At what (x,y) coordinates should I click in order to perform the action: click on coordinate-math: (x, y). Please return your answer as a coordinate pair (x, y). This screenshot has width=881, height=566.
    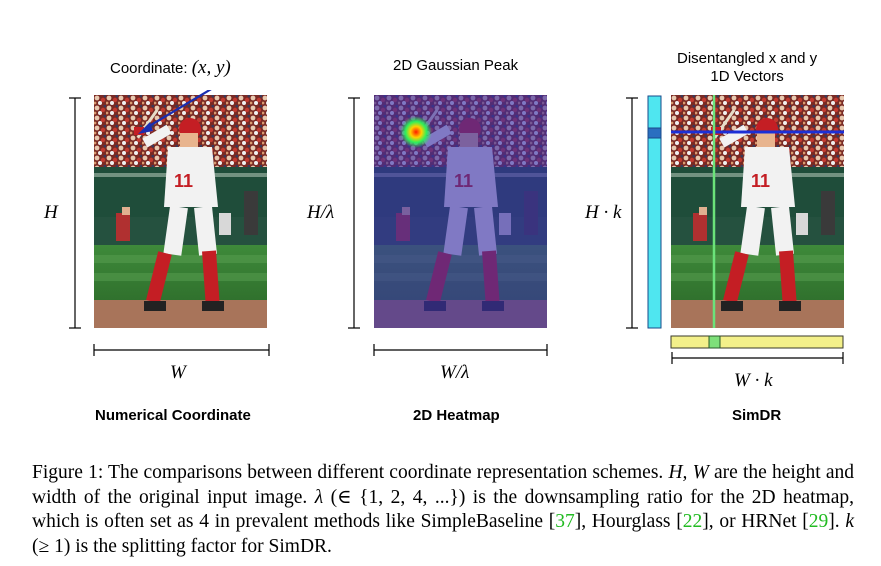
    Looking at the image, I should click on (211, 67).